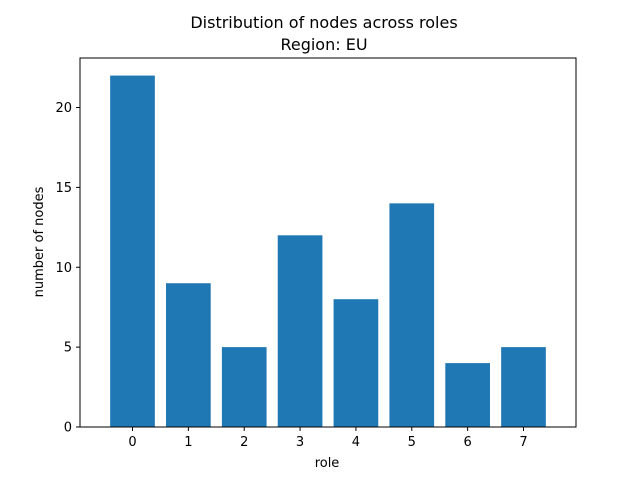 The height and width of the screenshot is (480, 640). I want to click on y-tick-label: 15, so click(63, 188).